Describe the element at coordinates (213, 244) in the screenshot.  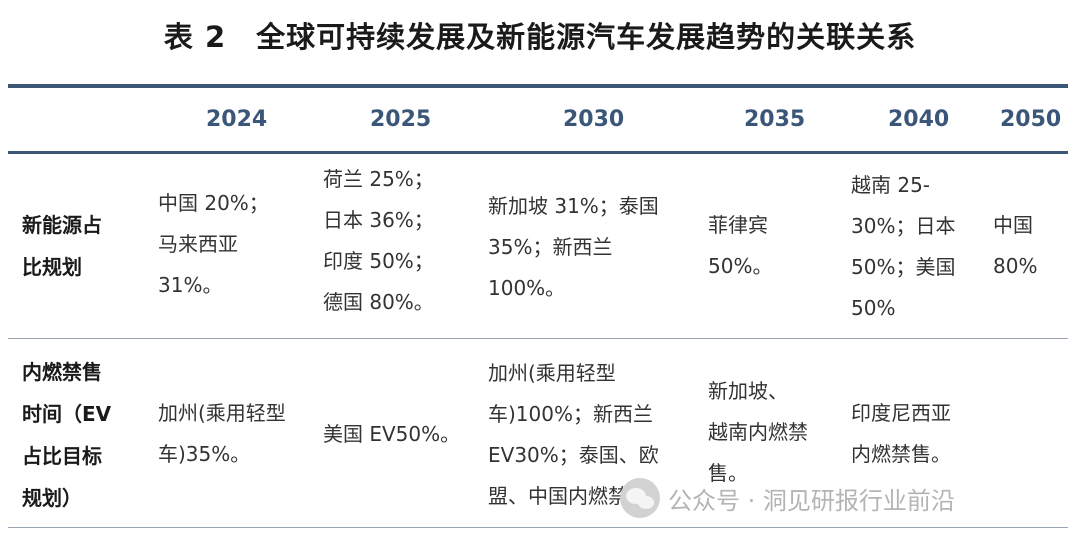
I see `table-cell: 中国 20%； 马来西亚 31%。` at that location.